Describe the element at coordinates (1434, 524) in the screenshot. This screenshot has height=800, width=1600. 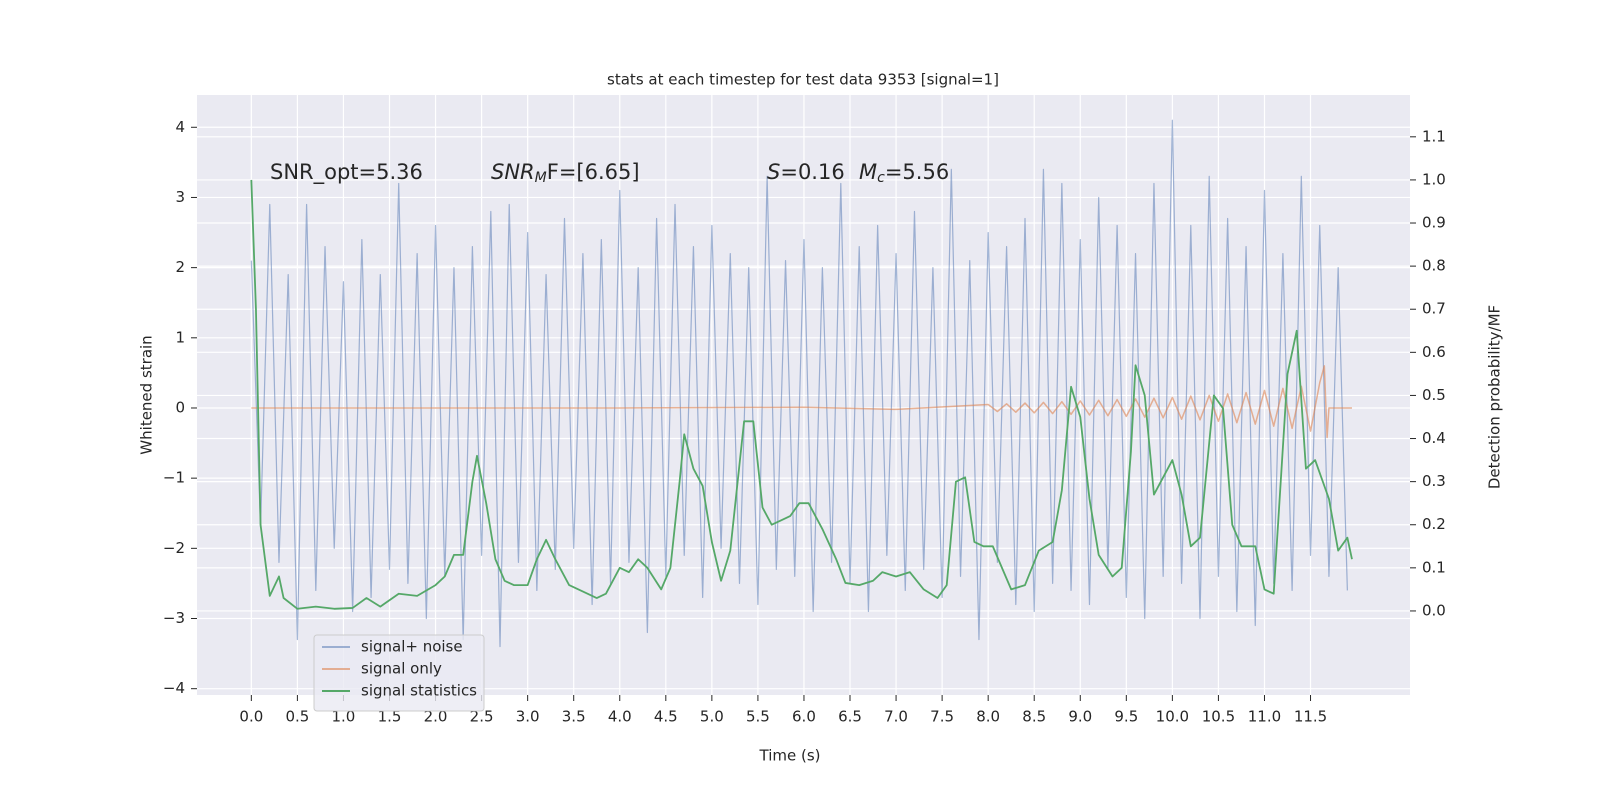
I see `y2-tick-label: 0.2` at that location.